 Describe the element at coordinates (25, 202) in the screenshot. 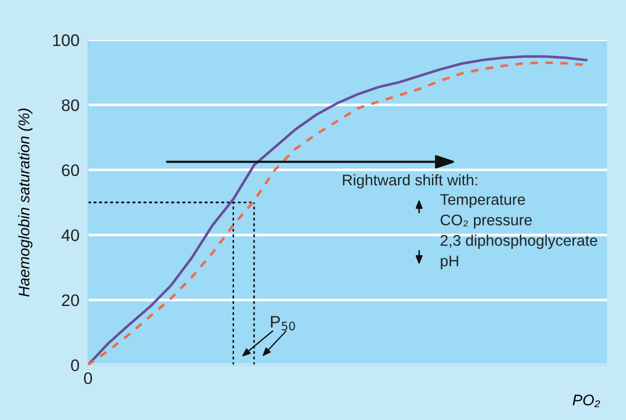

I see `y-axis-title: Haemoglobin saturation (%)` at that location.